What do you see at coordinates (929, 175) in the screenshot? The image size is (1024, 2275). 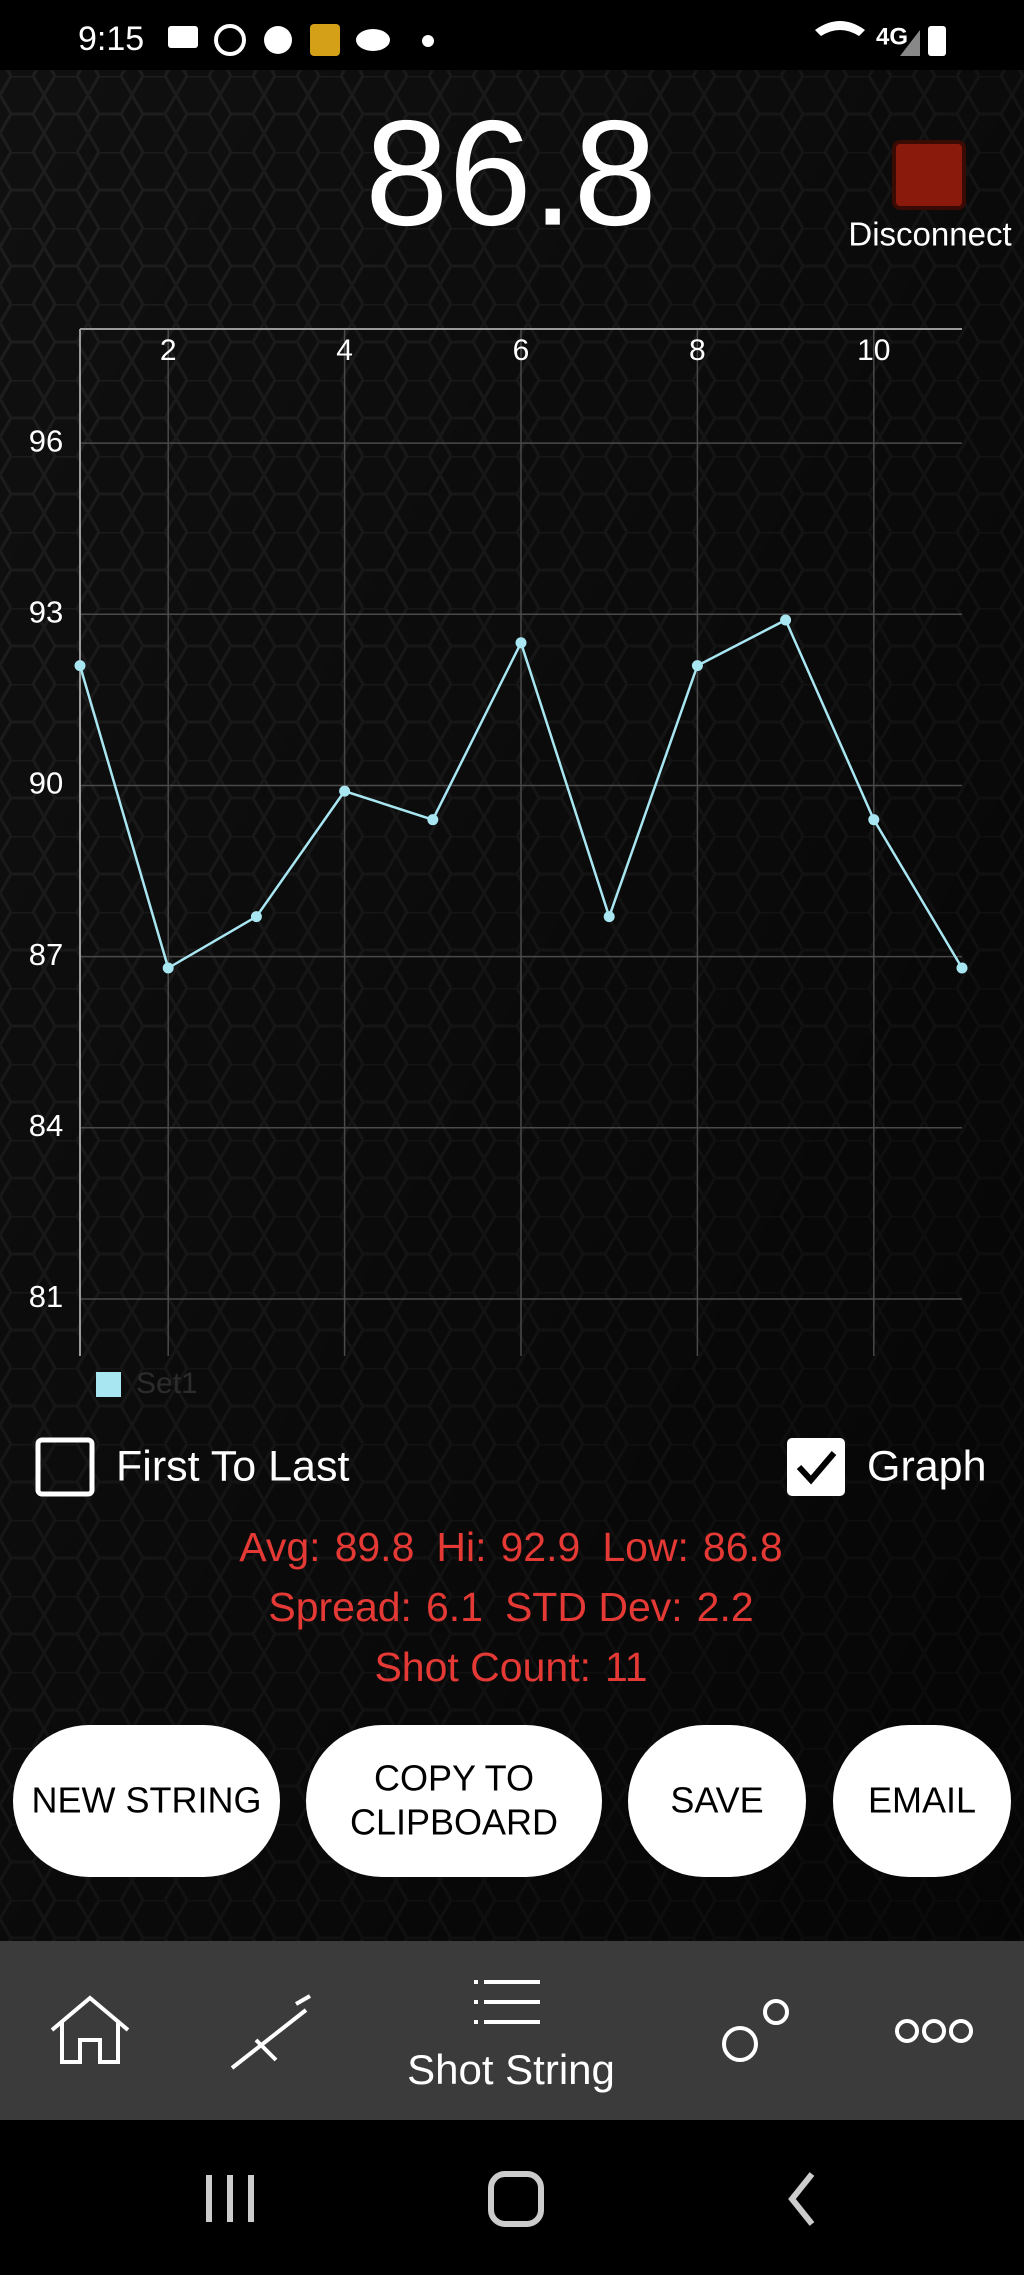 I see `disconnect-icon` at bounding box center [929, 175].